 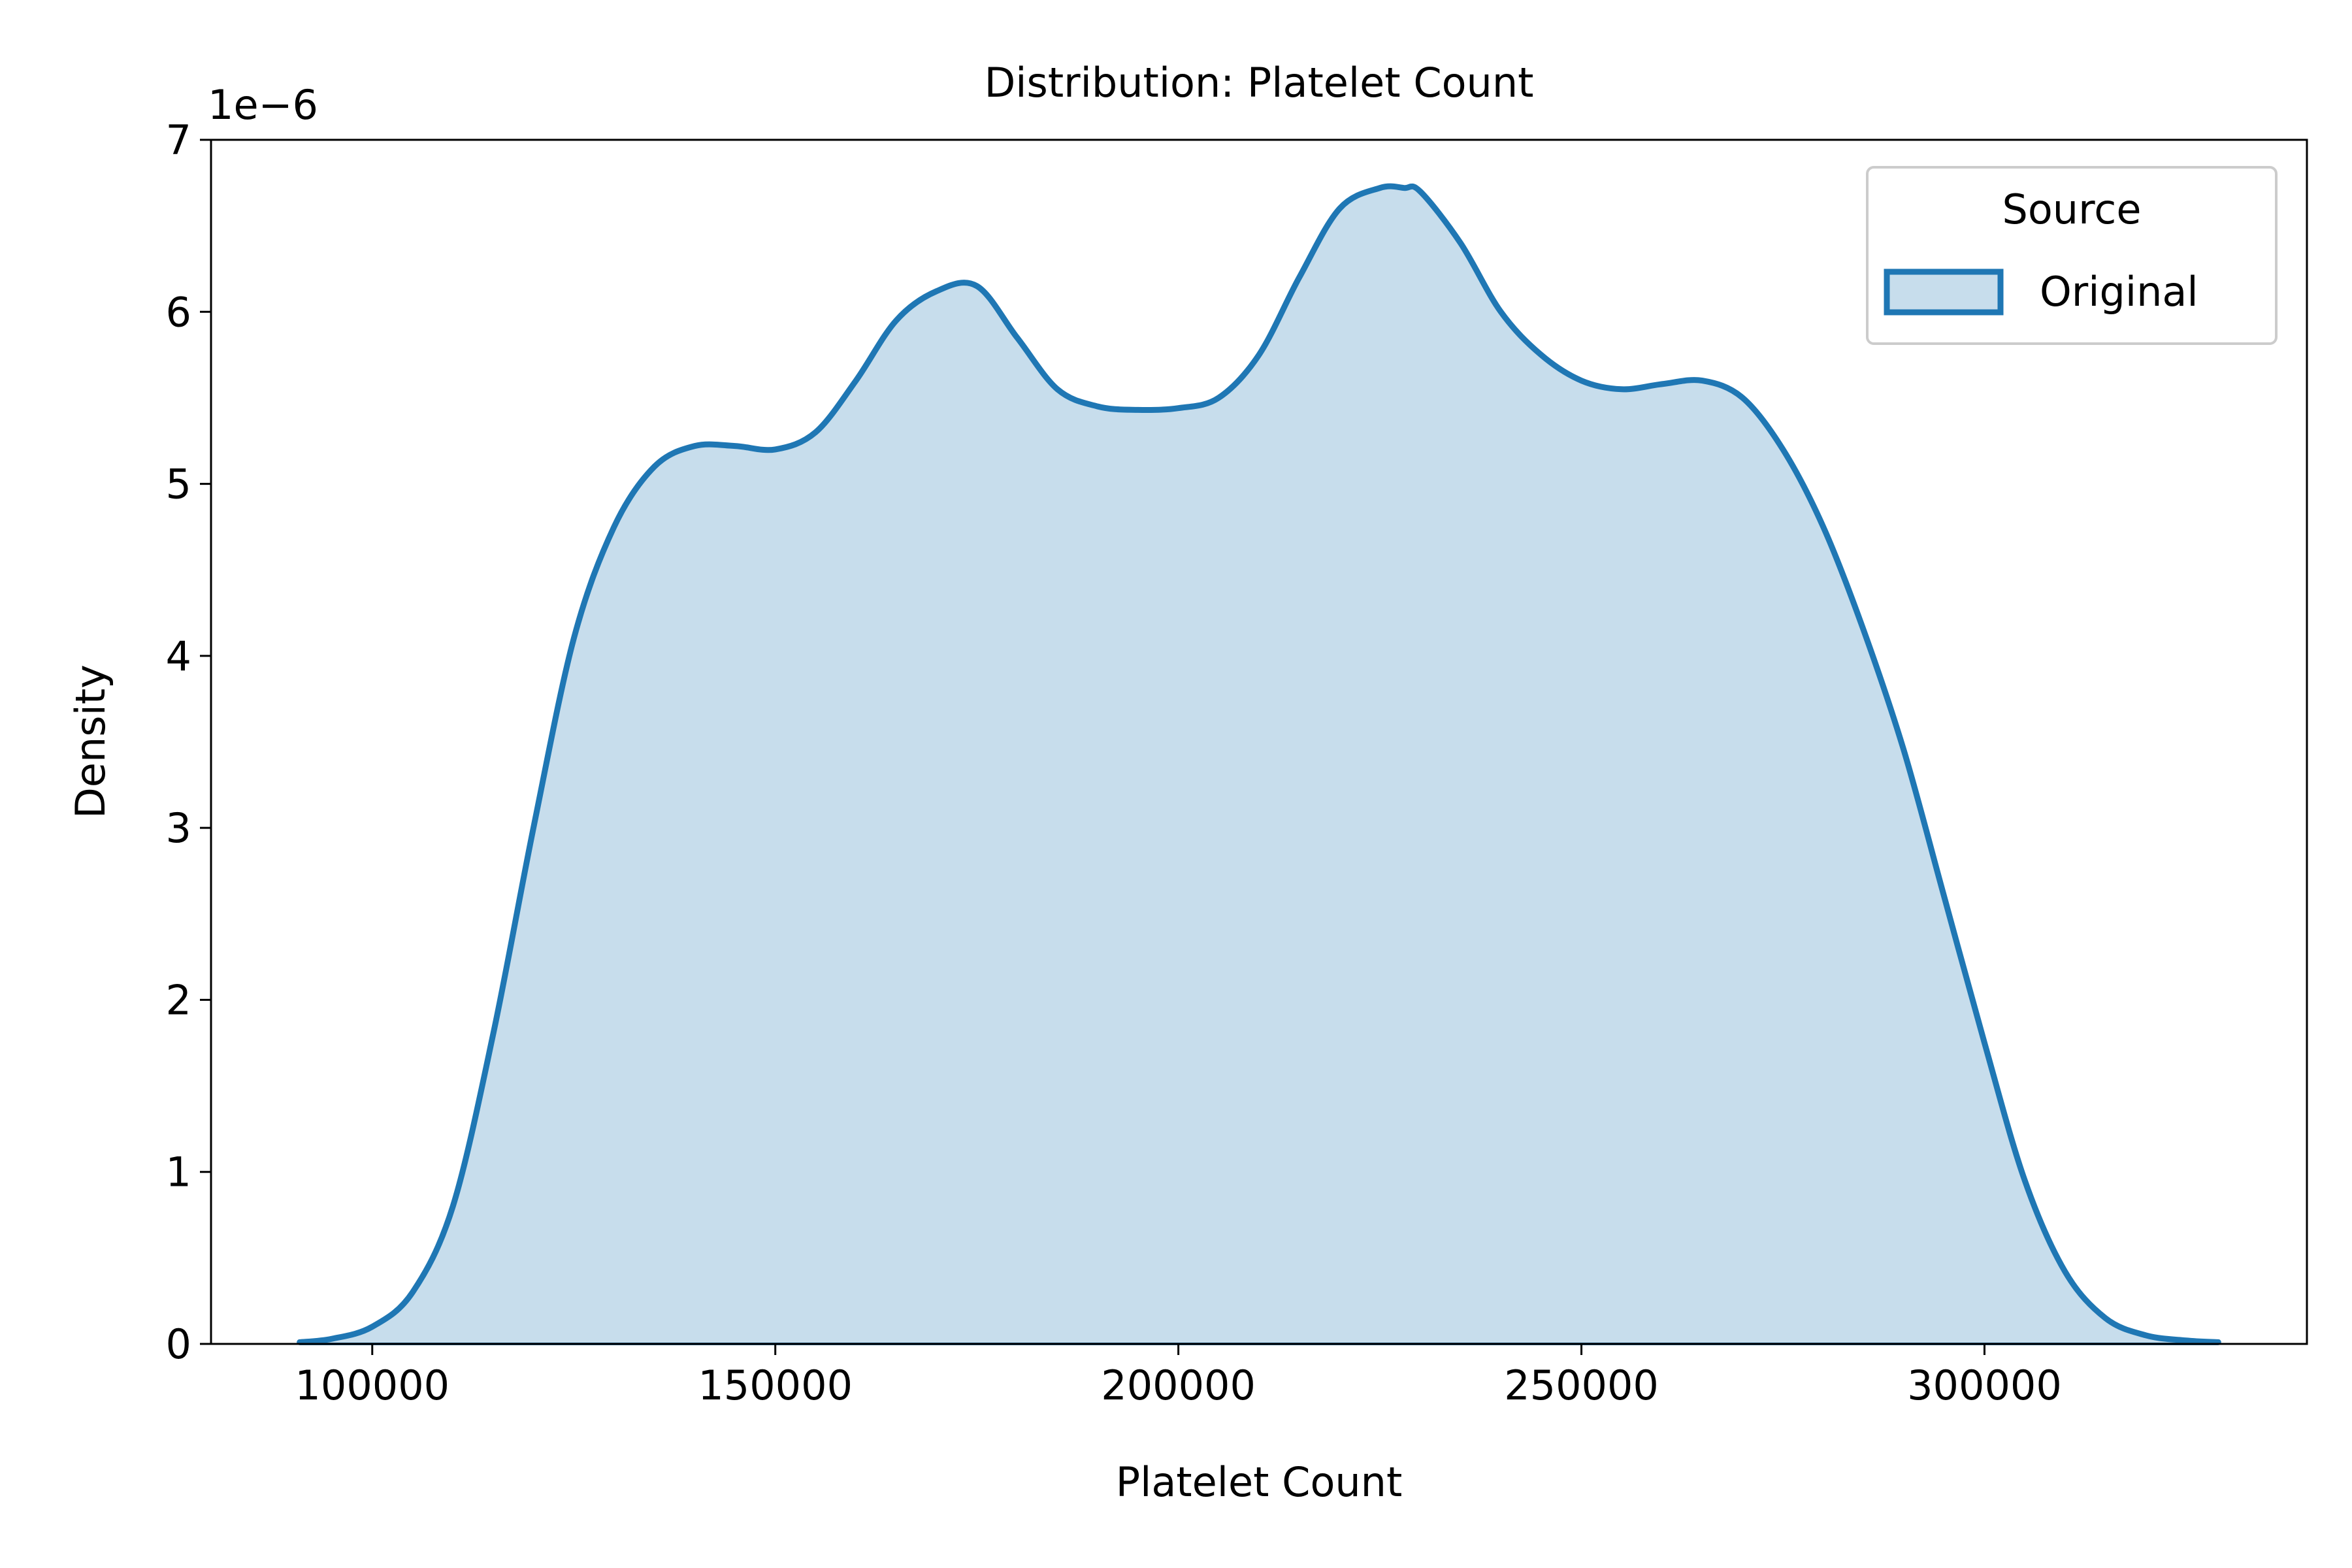 What do you see at coordinates (2072, 209) in the screenshot?
I see `legend-title: Source` at bounding box center [2072, 209].